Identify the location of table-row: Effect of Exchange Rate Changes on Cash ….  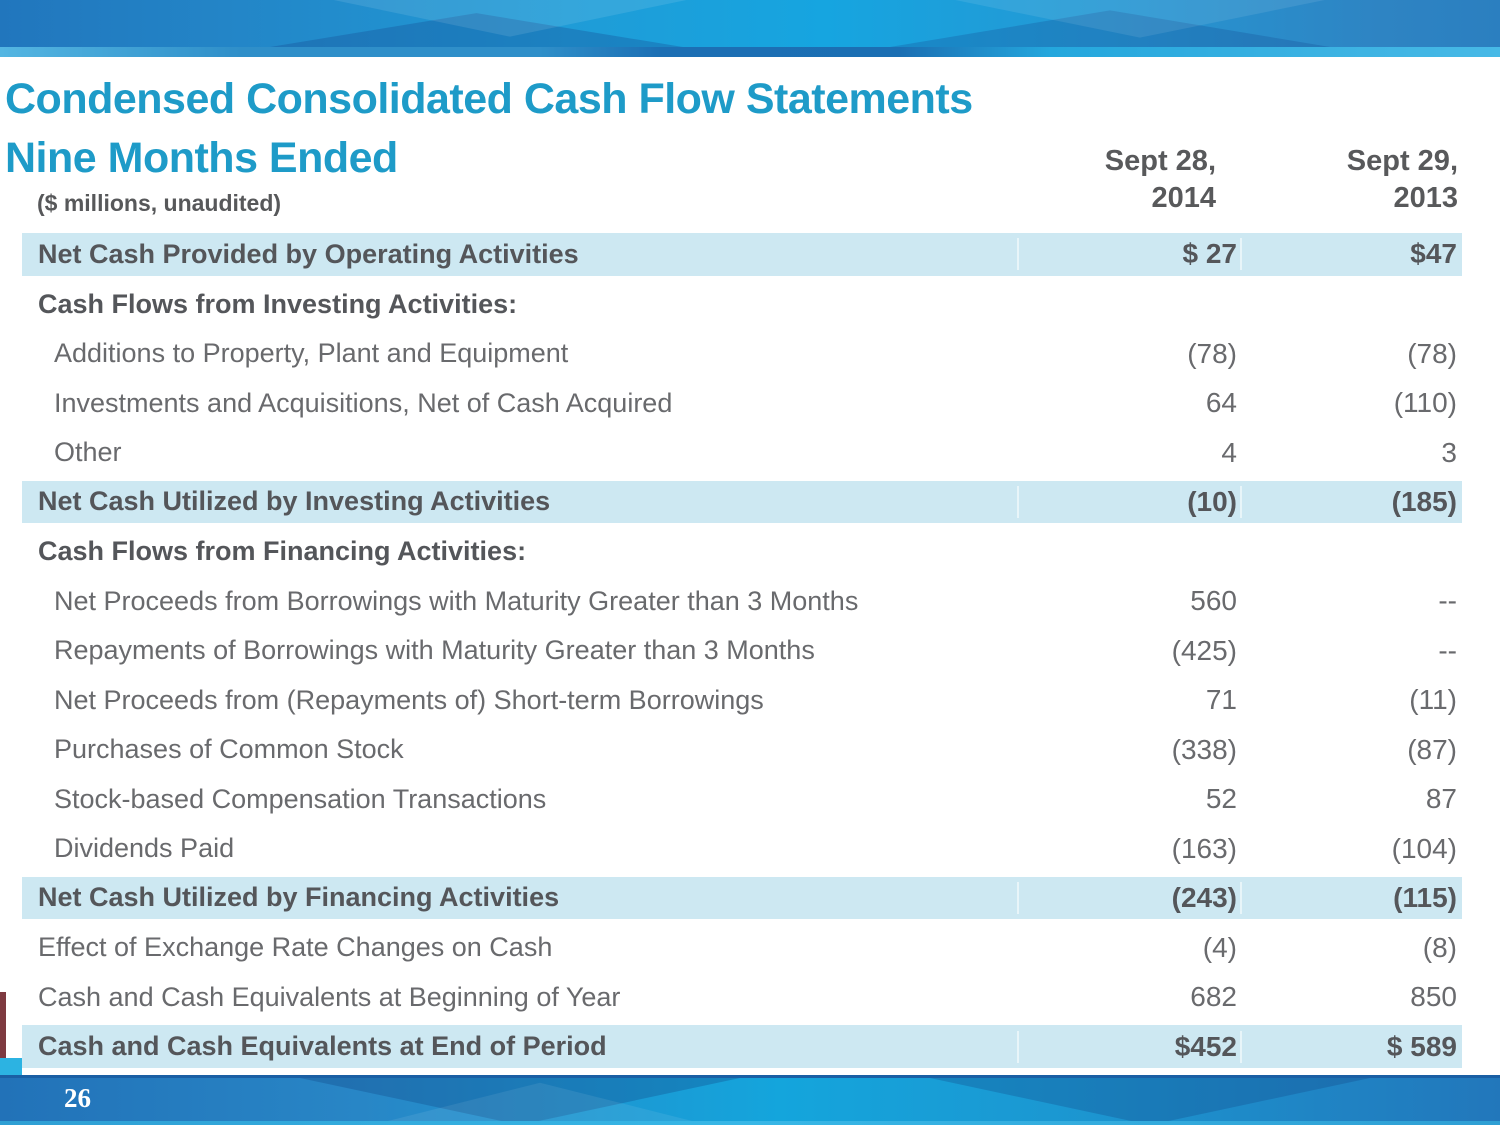
(742, 948).